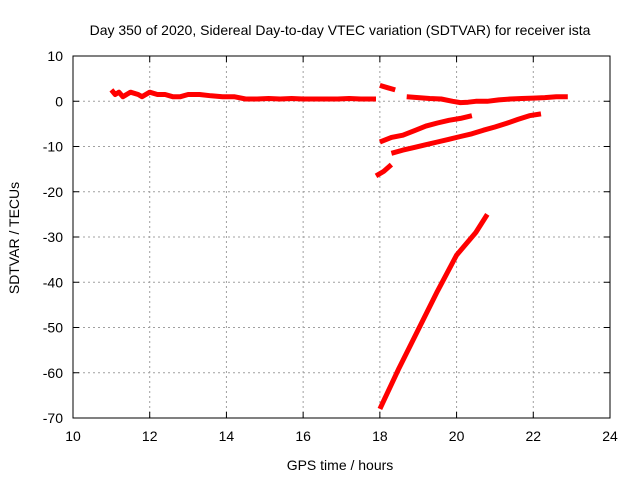 Image resolution: width=640 pixels, height=480 pixels. What do you see at coordinates (340, 465) in the screenshot?
I see `x-axis-title: GPS time / hours` at bounding box center [340, 465].